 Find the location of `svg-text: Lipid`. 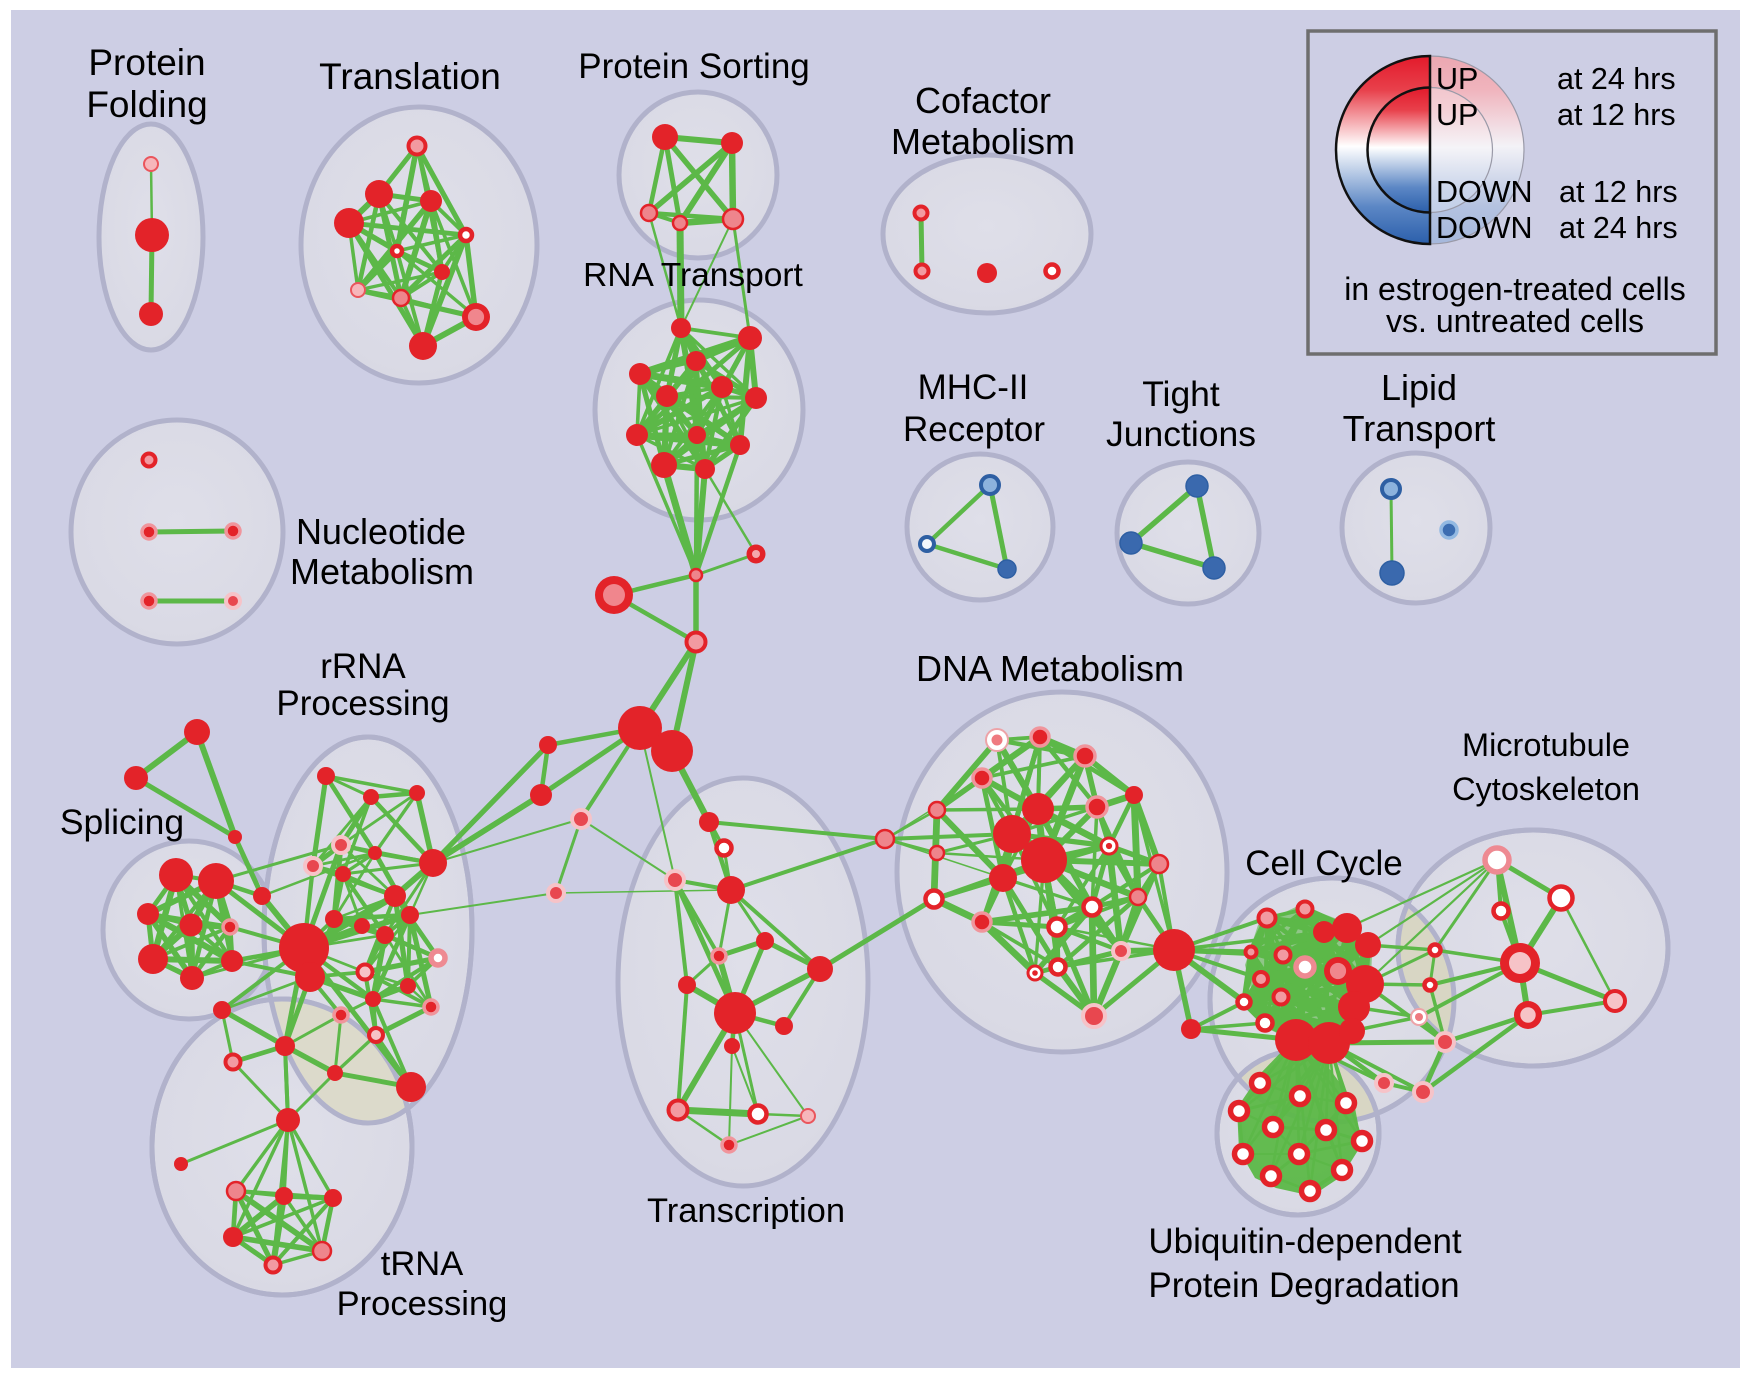

svg-text: Lipid is located at coordinates (1419, 387).